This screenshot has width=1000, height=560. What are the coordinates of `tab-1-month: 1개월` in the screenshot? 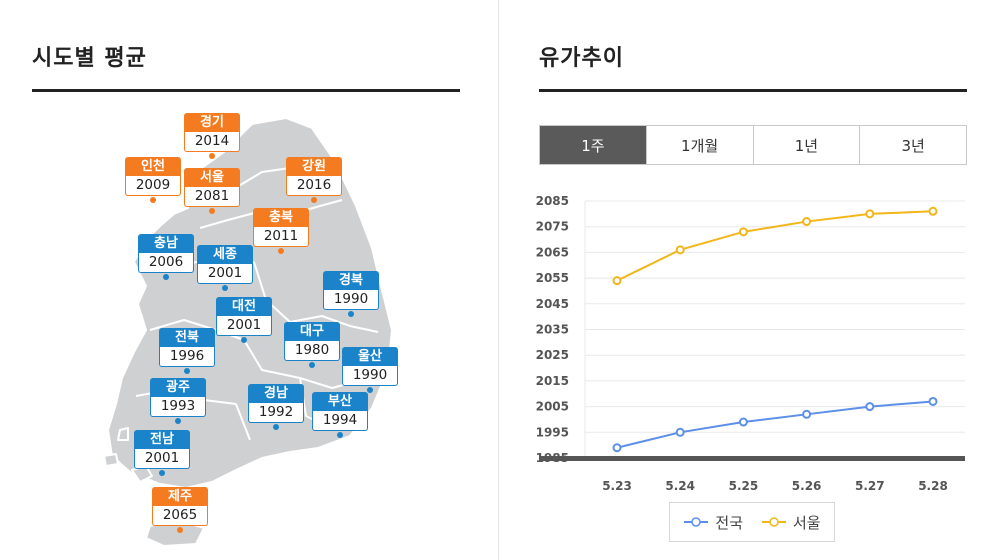 It's located at (699, 145).